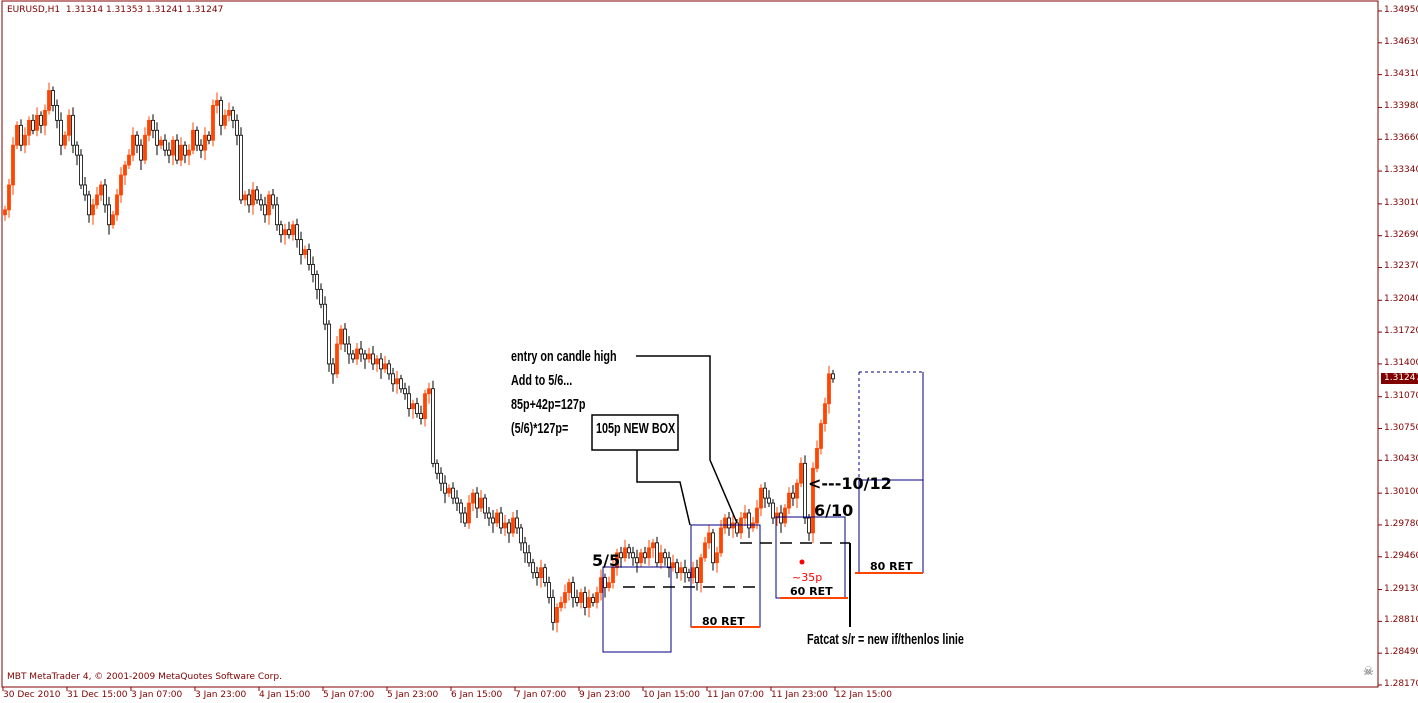  I want to click on annotation-fatcat: Fatcat s/r = new if/thenlos linie, so click(885, 639).